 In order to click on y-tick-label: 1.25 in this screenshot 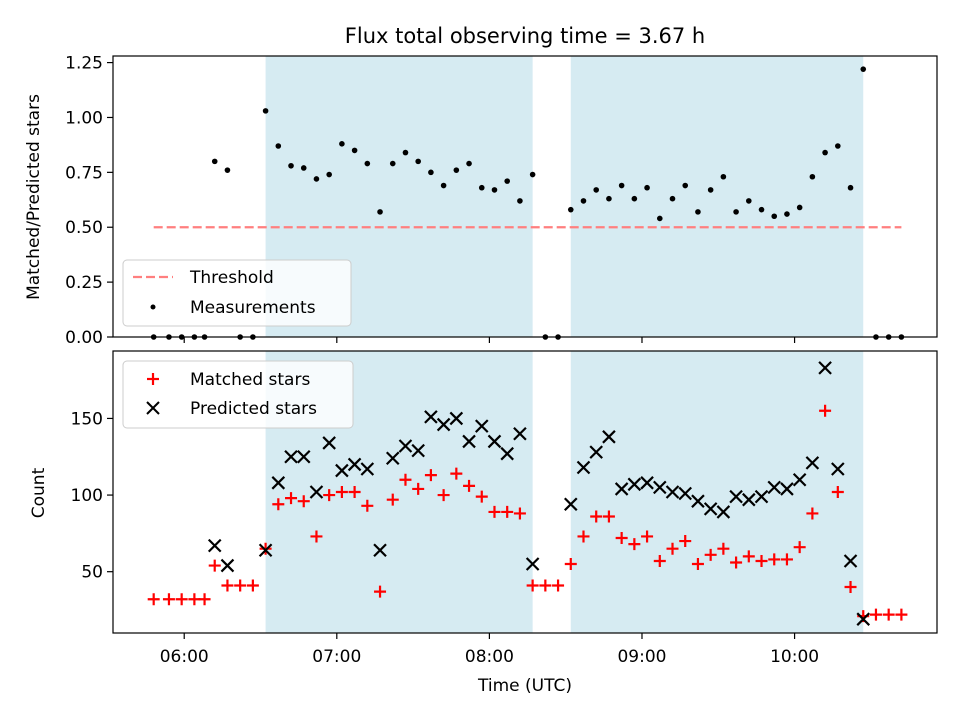, I will do `click(84, 64)`.